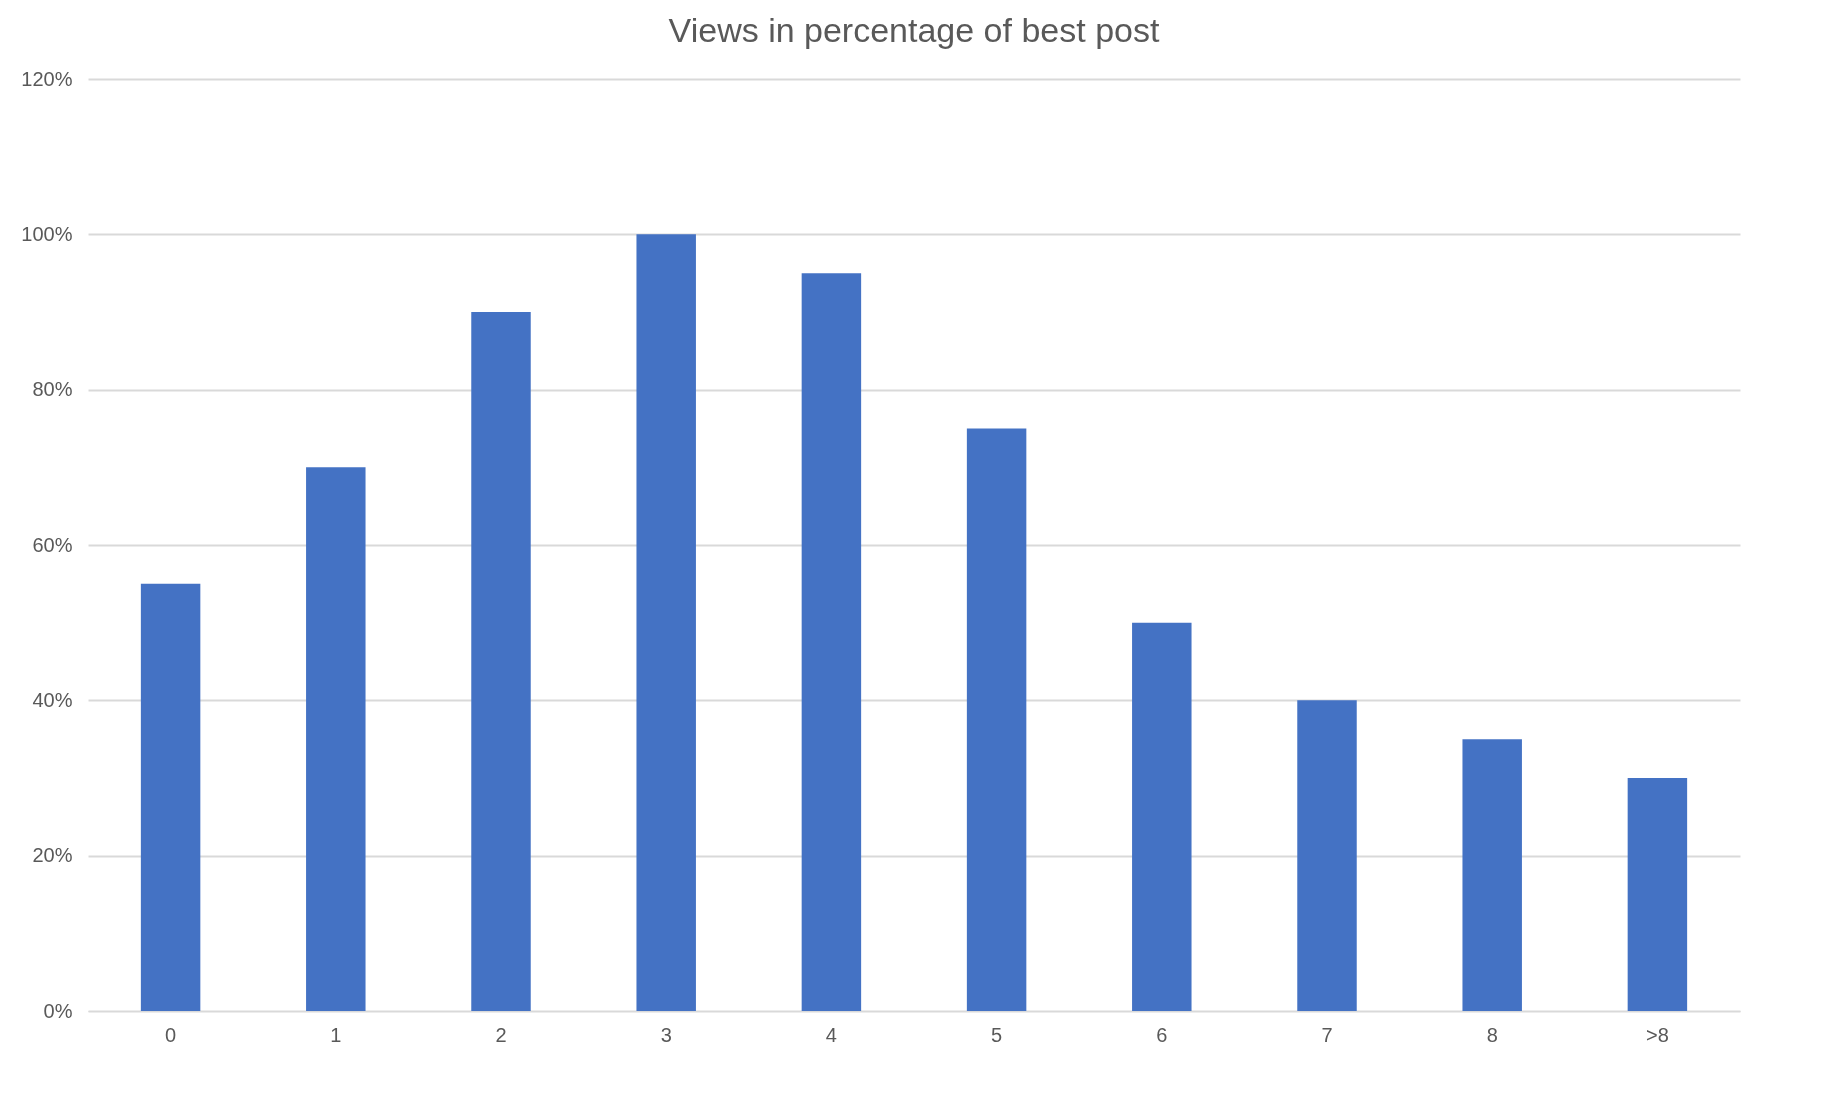  What do you see at coordinates (52, 389) in the screenshot?
I see `y-tick-label: 80%` at bounding box center [52, 389].